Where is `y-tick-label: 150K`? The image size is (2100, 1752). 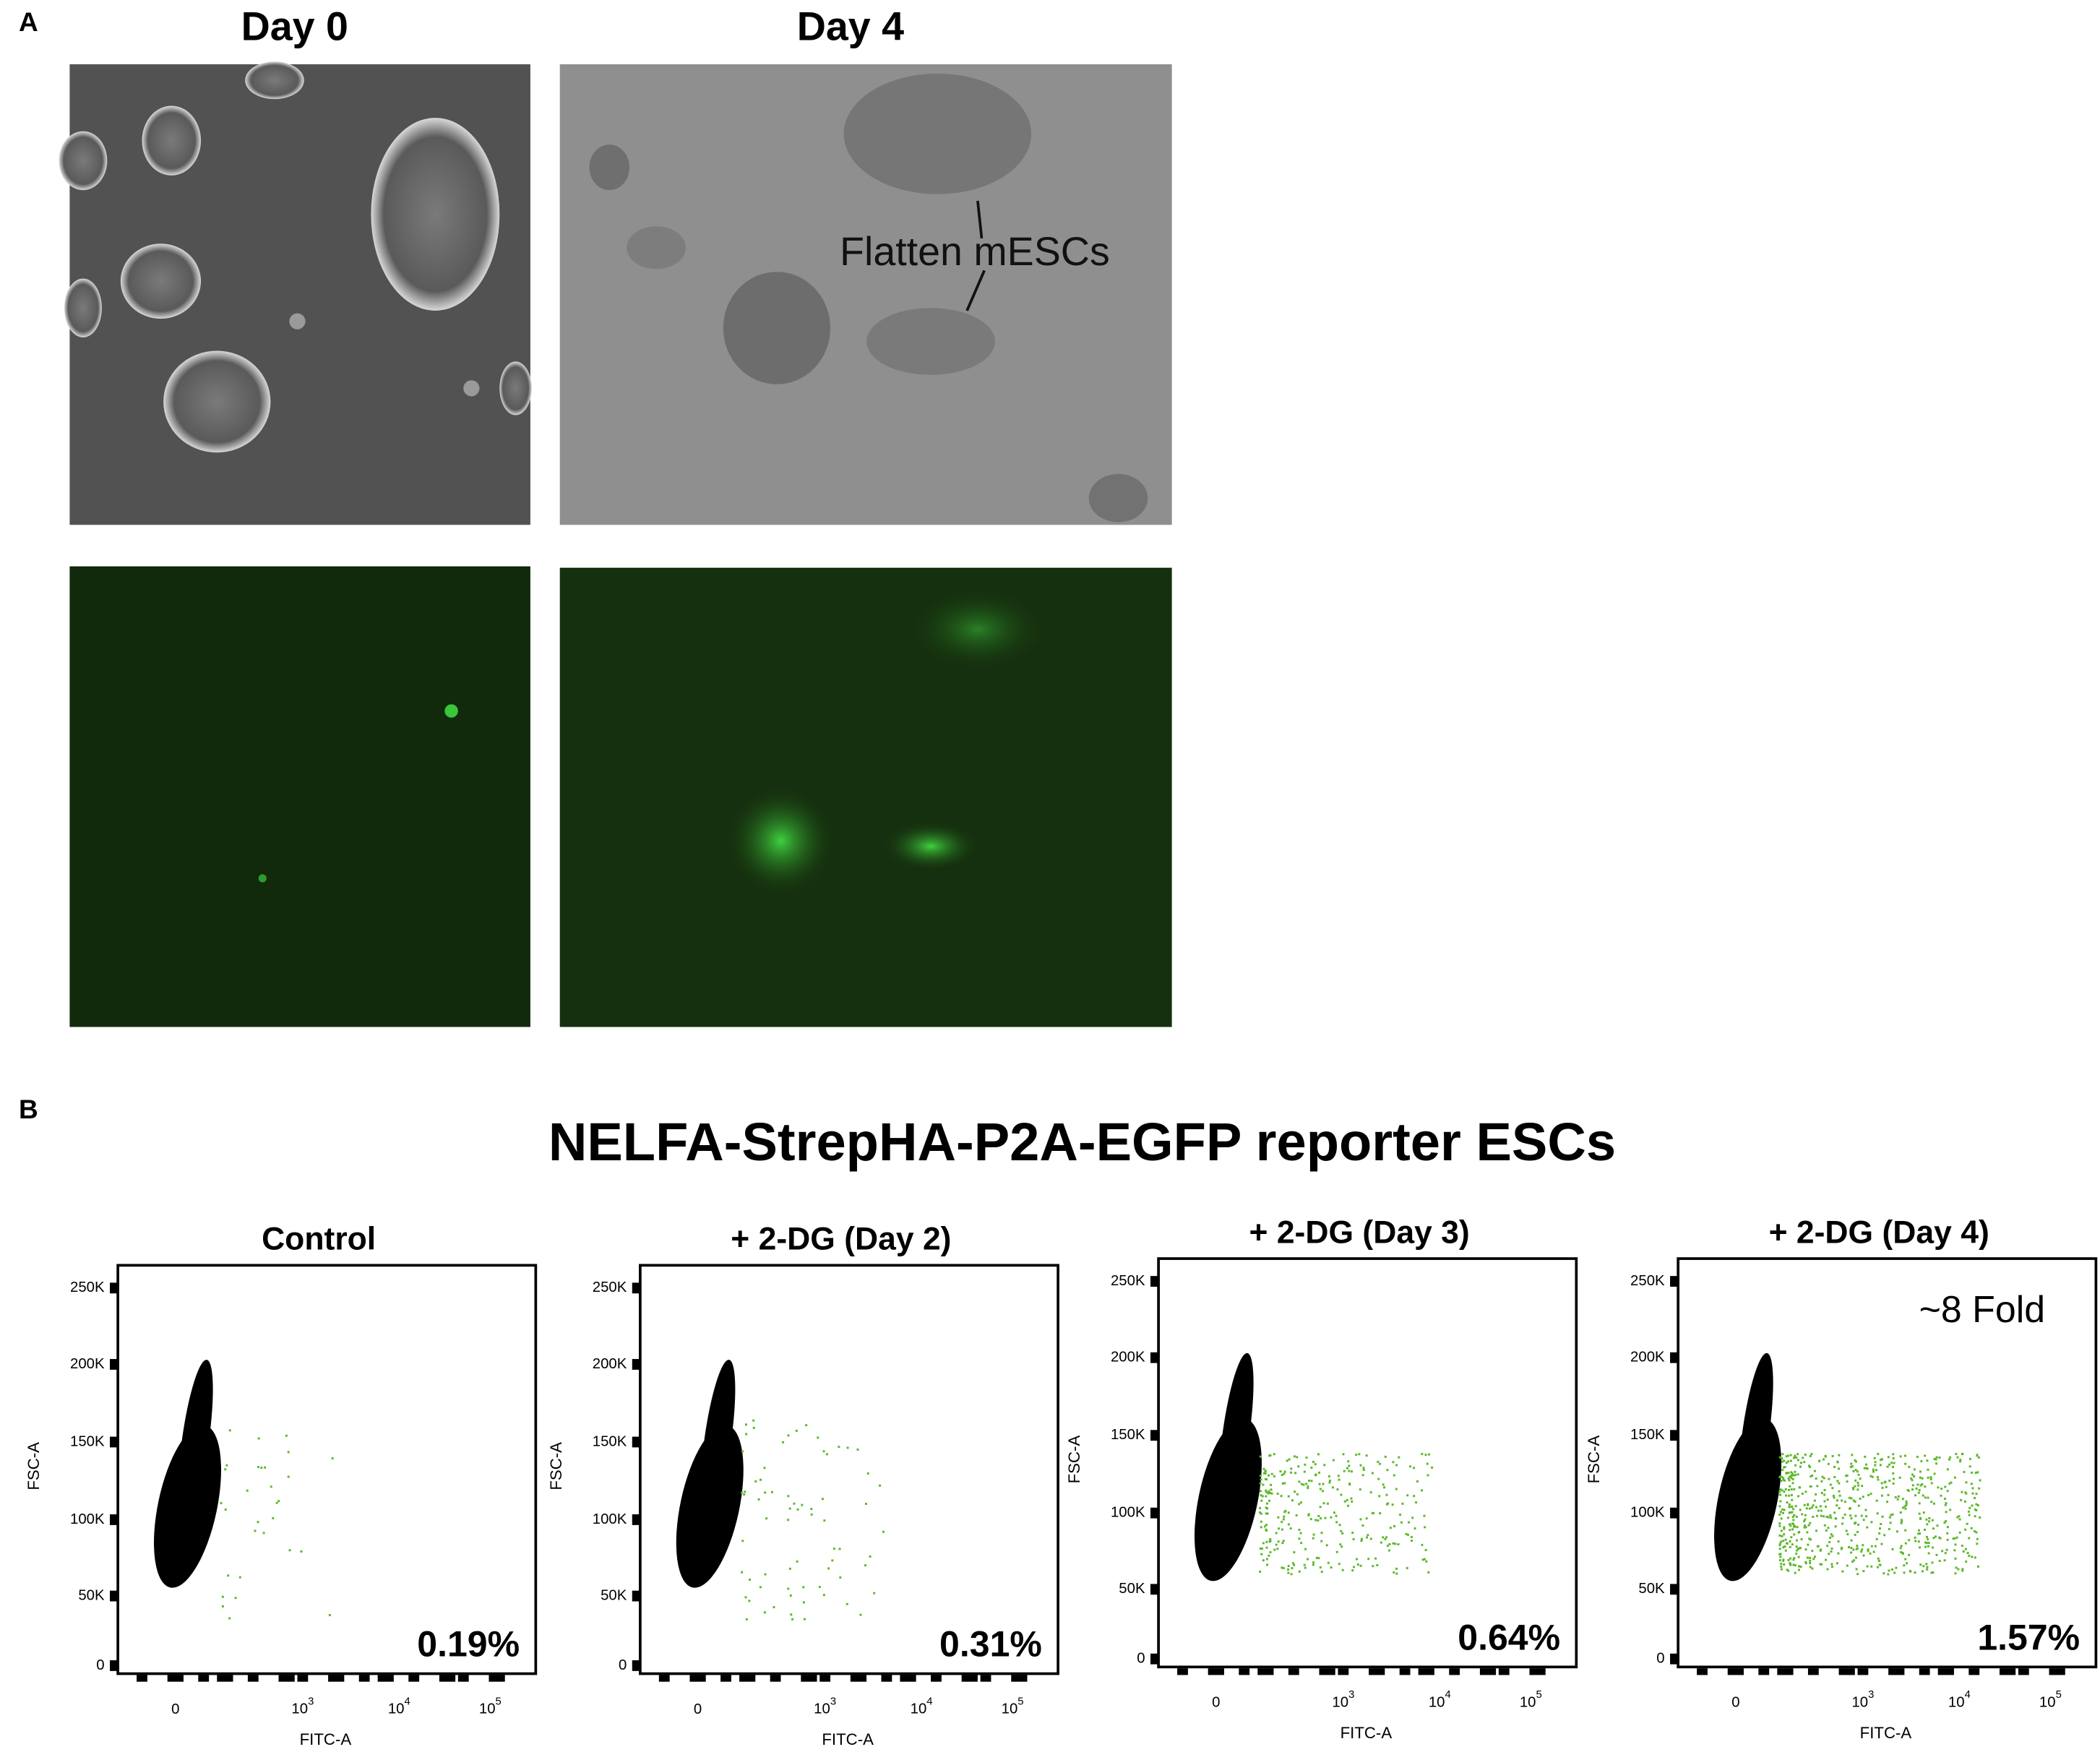 y-tick-label: 150K is located at coordinates (1128, 1435).